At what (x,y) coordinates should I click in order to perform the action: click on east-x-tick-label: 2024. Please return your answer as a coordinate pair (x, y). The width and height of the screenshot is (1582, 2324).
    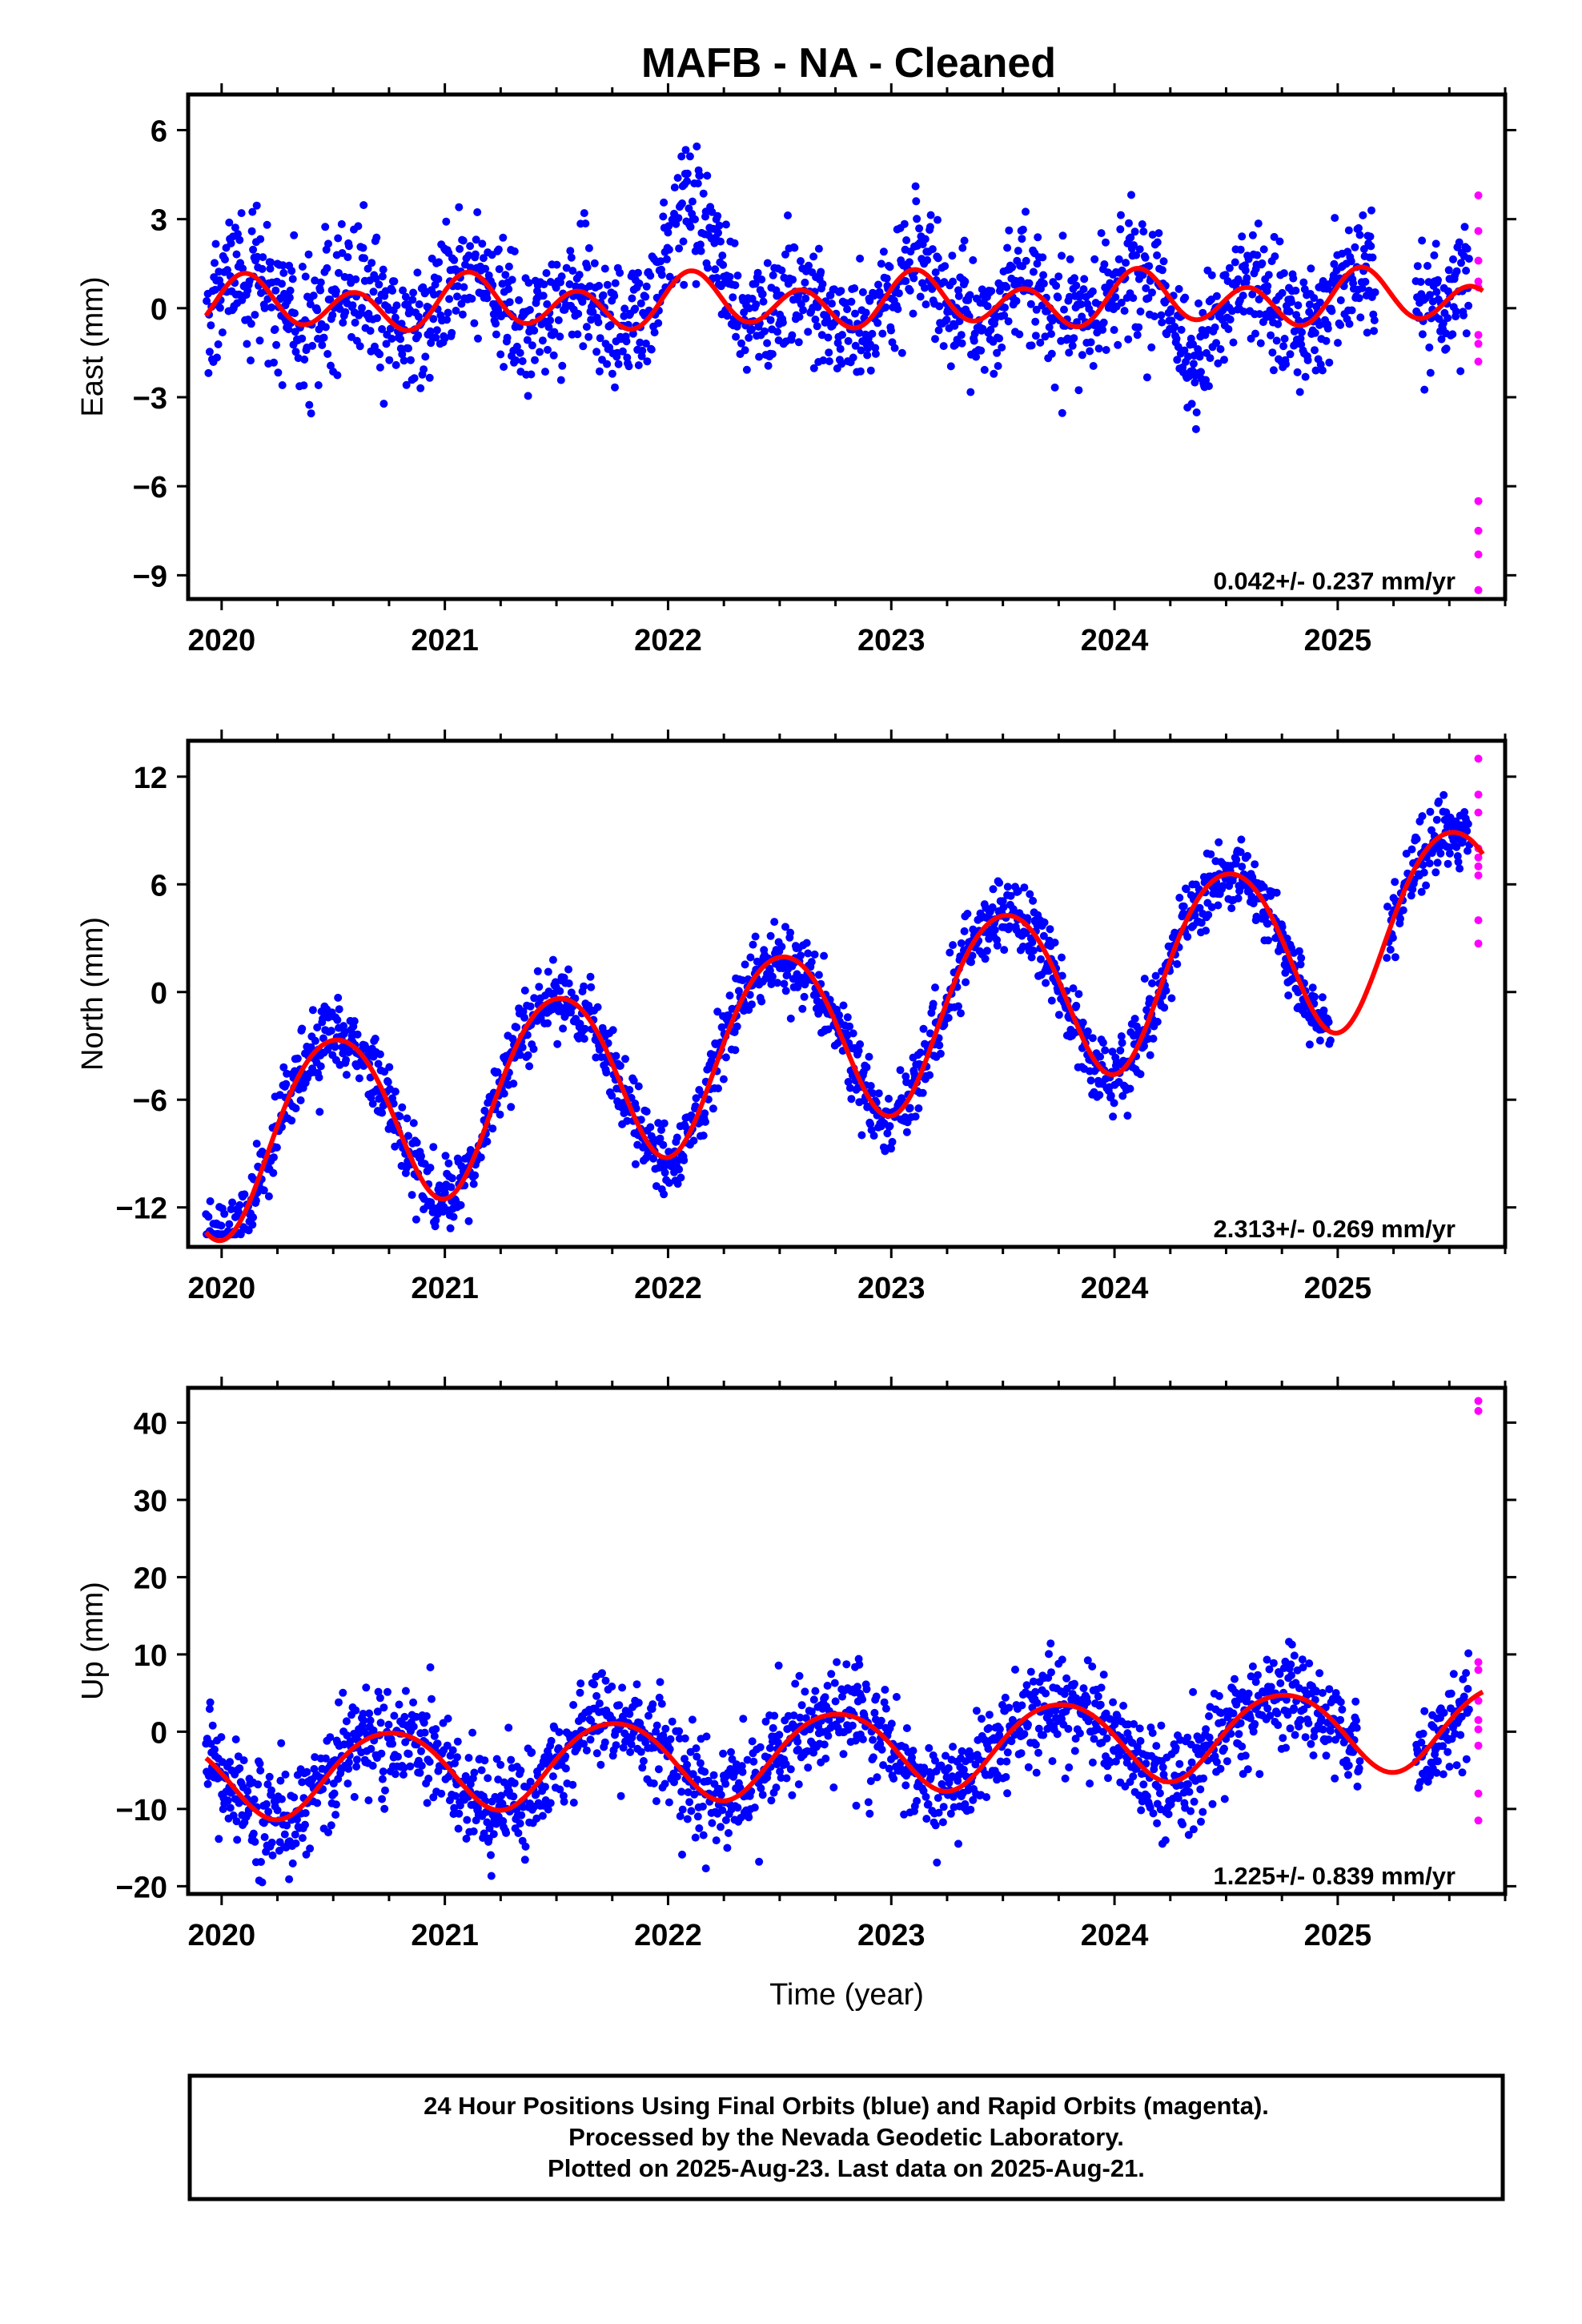
    Looking at the image, I should click on (1115, 640).